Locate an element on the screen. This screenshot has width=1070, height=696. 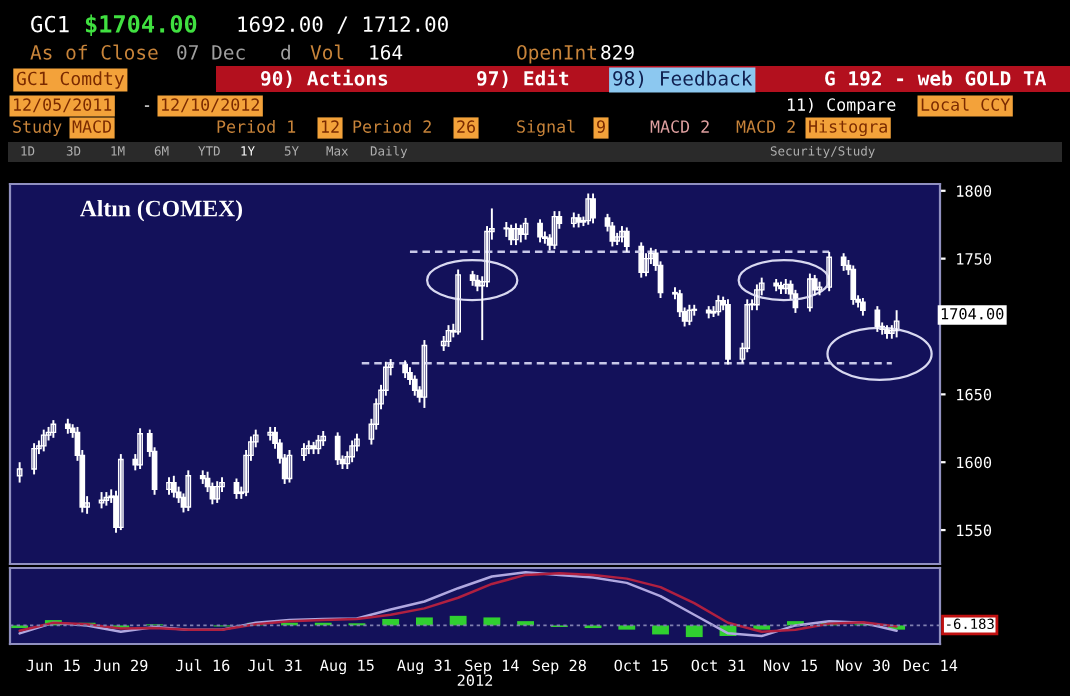
text: Altın (COMEX) is located at coordinates (161, 210).